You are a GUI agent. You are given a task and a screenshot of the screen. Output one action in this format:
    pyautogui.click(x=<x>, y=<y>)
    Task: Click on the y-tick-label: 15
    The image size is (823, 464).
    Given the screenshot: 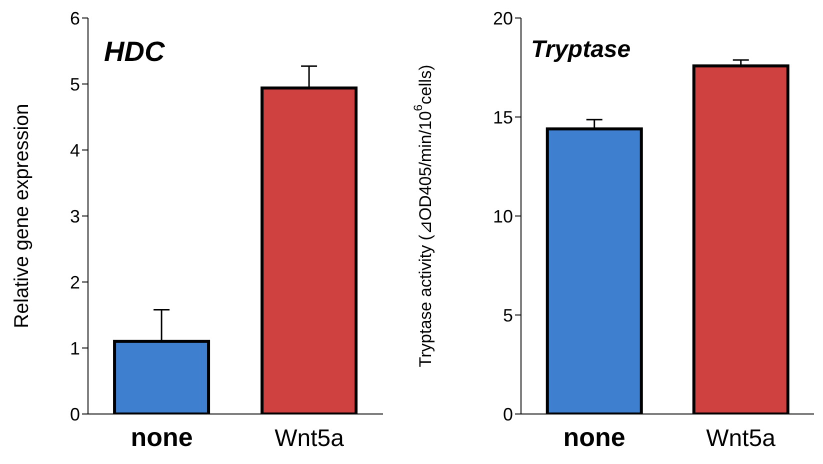 What is the action you would take?
    pyautogui.click(x=502, y=117)
    